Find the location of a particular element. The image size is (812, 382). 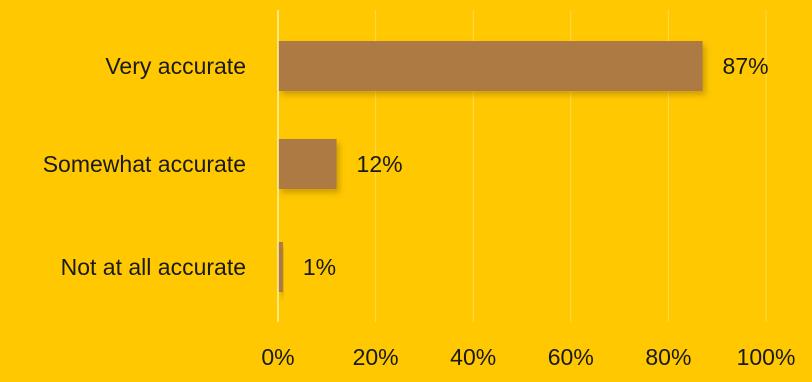

bar-not-at-all-accurate is located at coordinates (280, 267).